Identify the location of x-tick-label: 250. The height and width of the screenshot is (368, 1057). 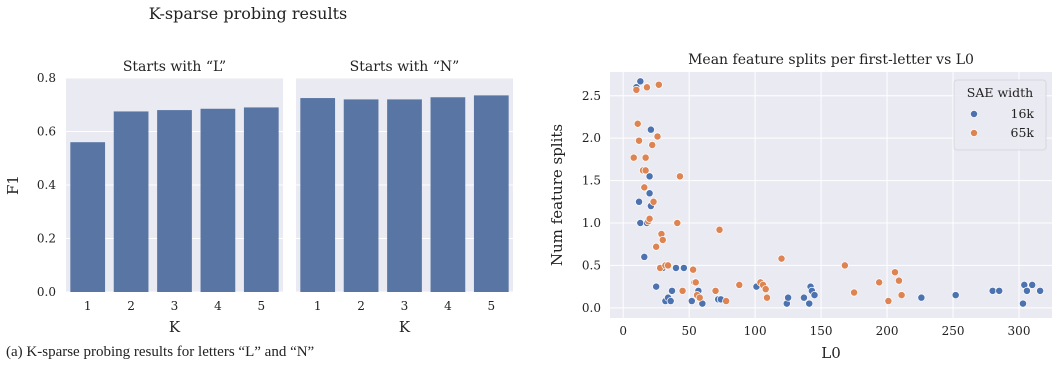
(953, 331).